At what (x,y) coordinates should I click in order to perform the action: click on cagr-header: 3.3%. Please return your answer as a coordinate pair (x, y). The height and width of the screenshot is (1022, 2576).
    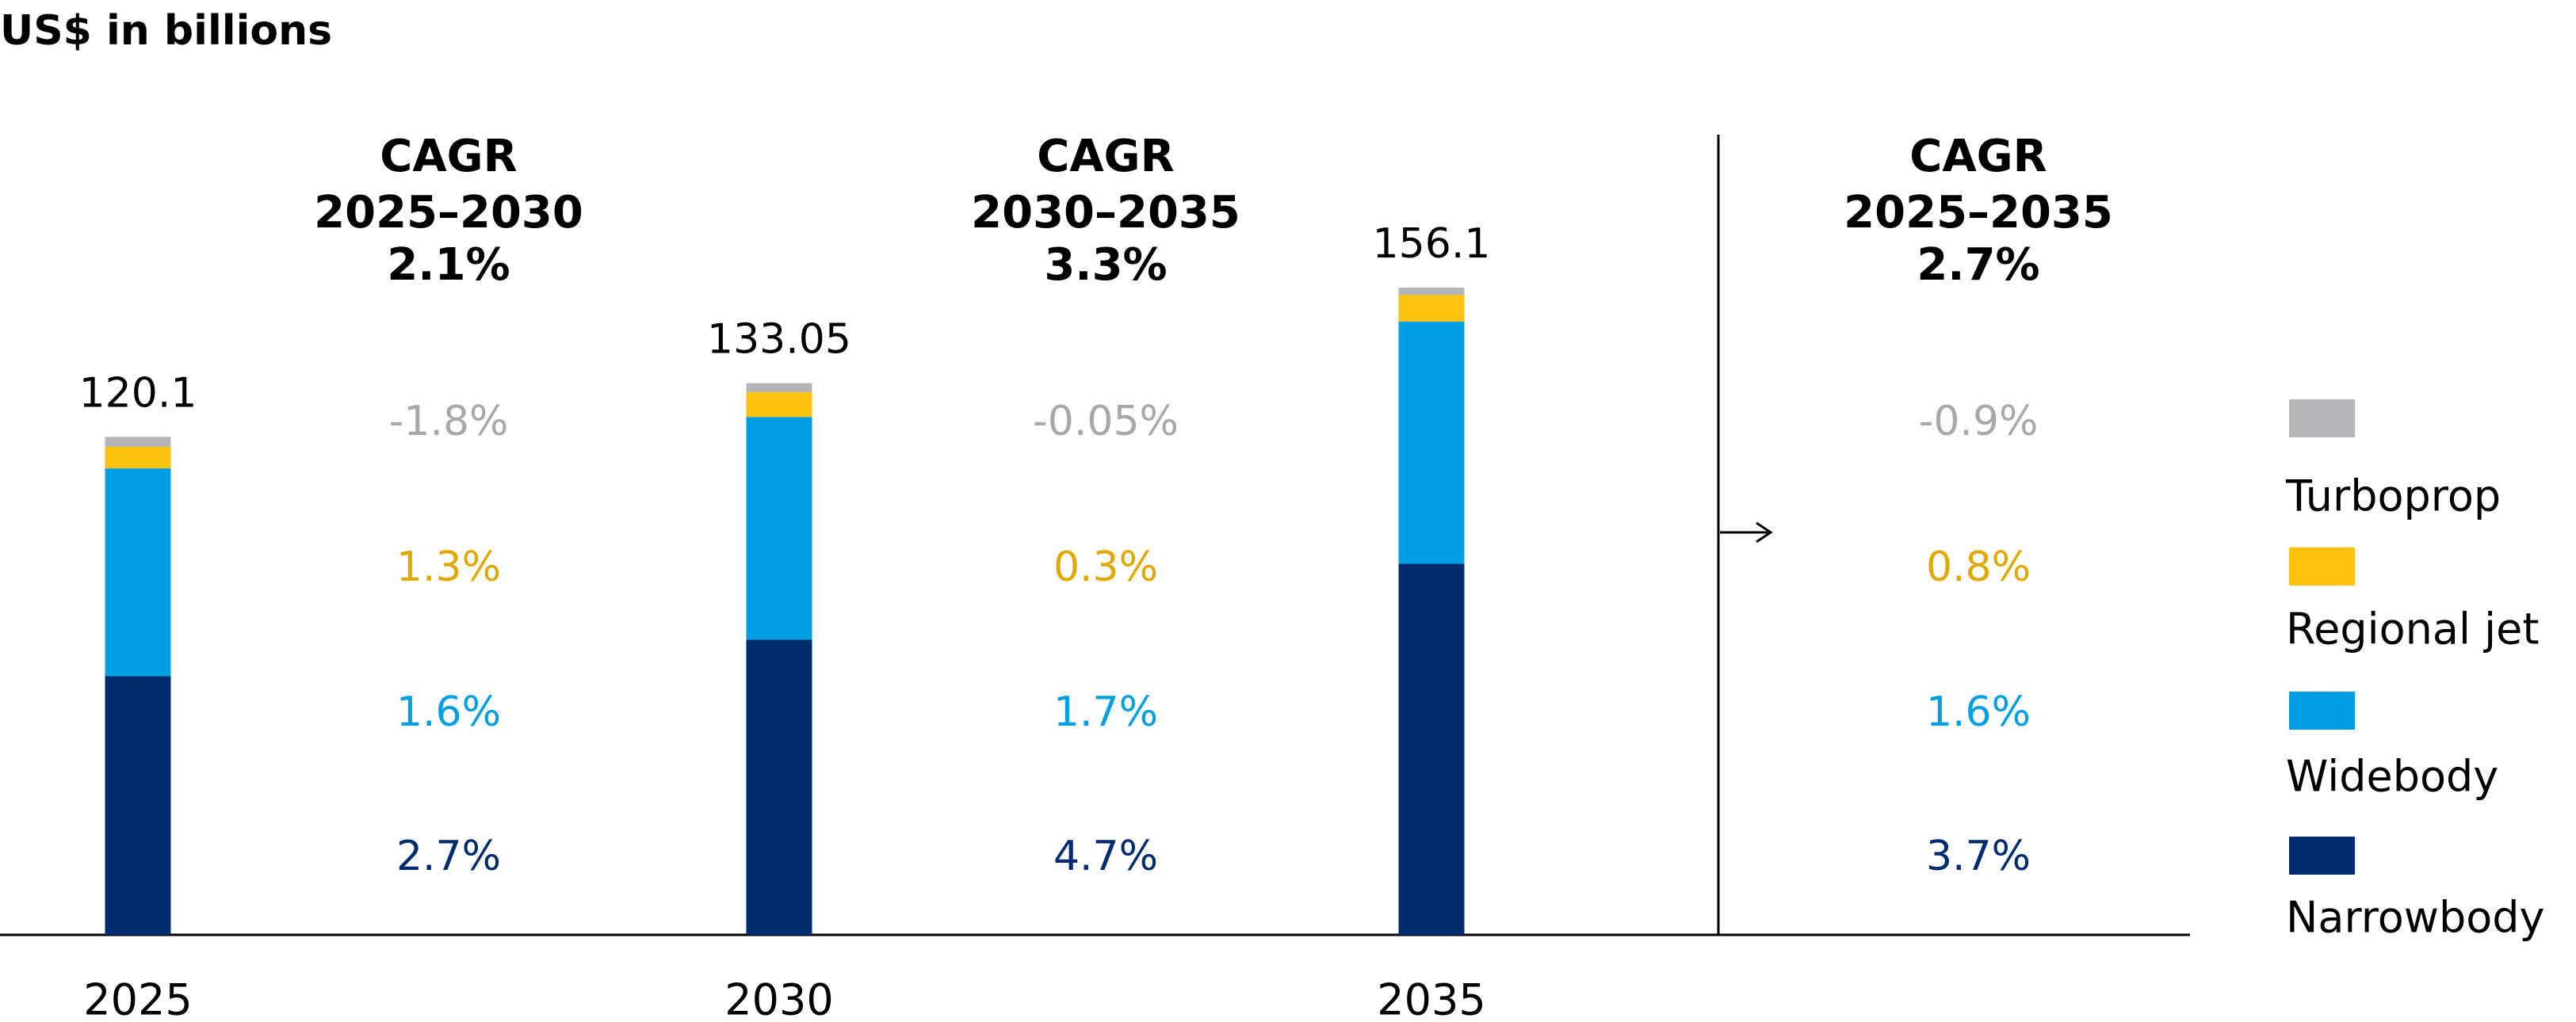
    Looking at the image, I should click on (1105, 265).